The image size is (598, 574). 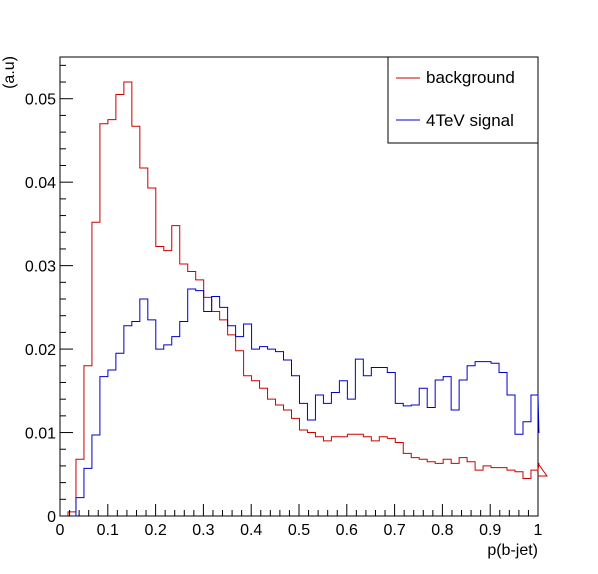 I want to click on x-tick-label: 0.9, so click(x=490, y=530).